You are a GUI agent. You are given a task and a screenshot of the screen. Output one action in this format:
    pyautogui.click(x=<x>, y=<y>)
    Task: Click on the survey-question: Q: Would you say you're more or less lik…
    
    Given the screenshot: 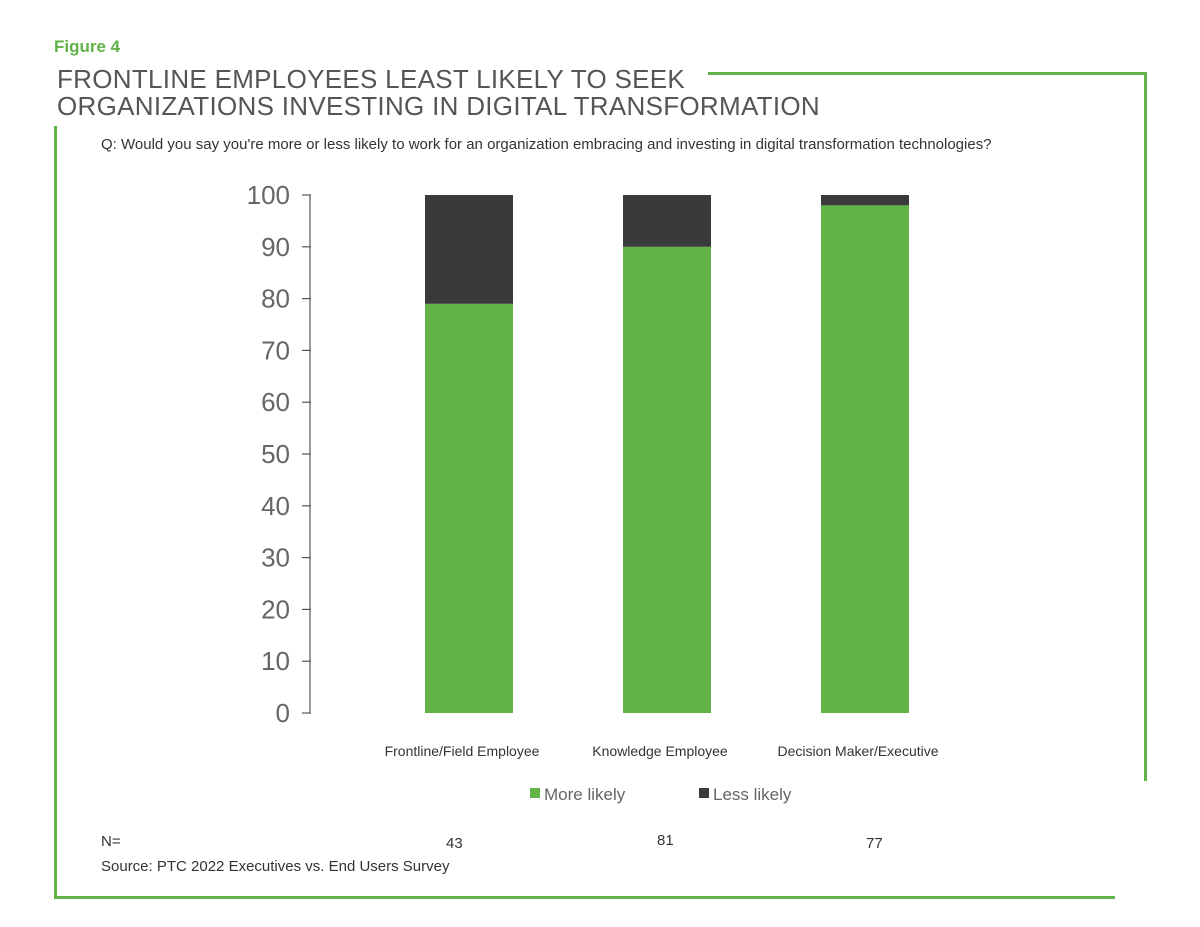 What is the action you would take?
    pyautogui.click(x=546, y=144)
    